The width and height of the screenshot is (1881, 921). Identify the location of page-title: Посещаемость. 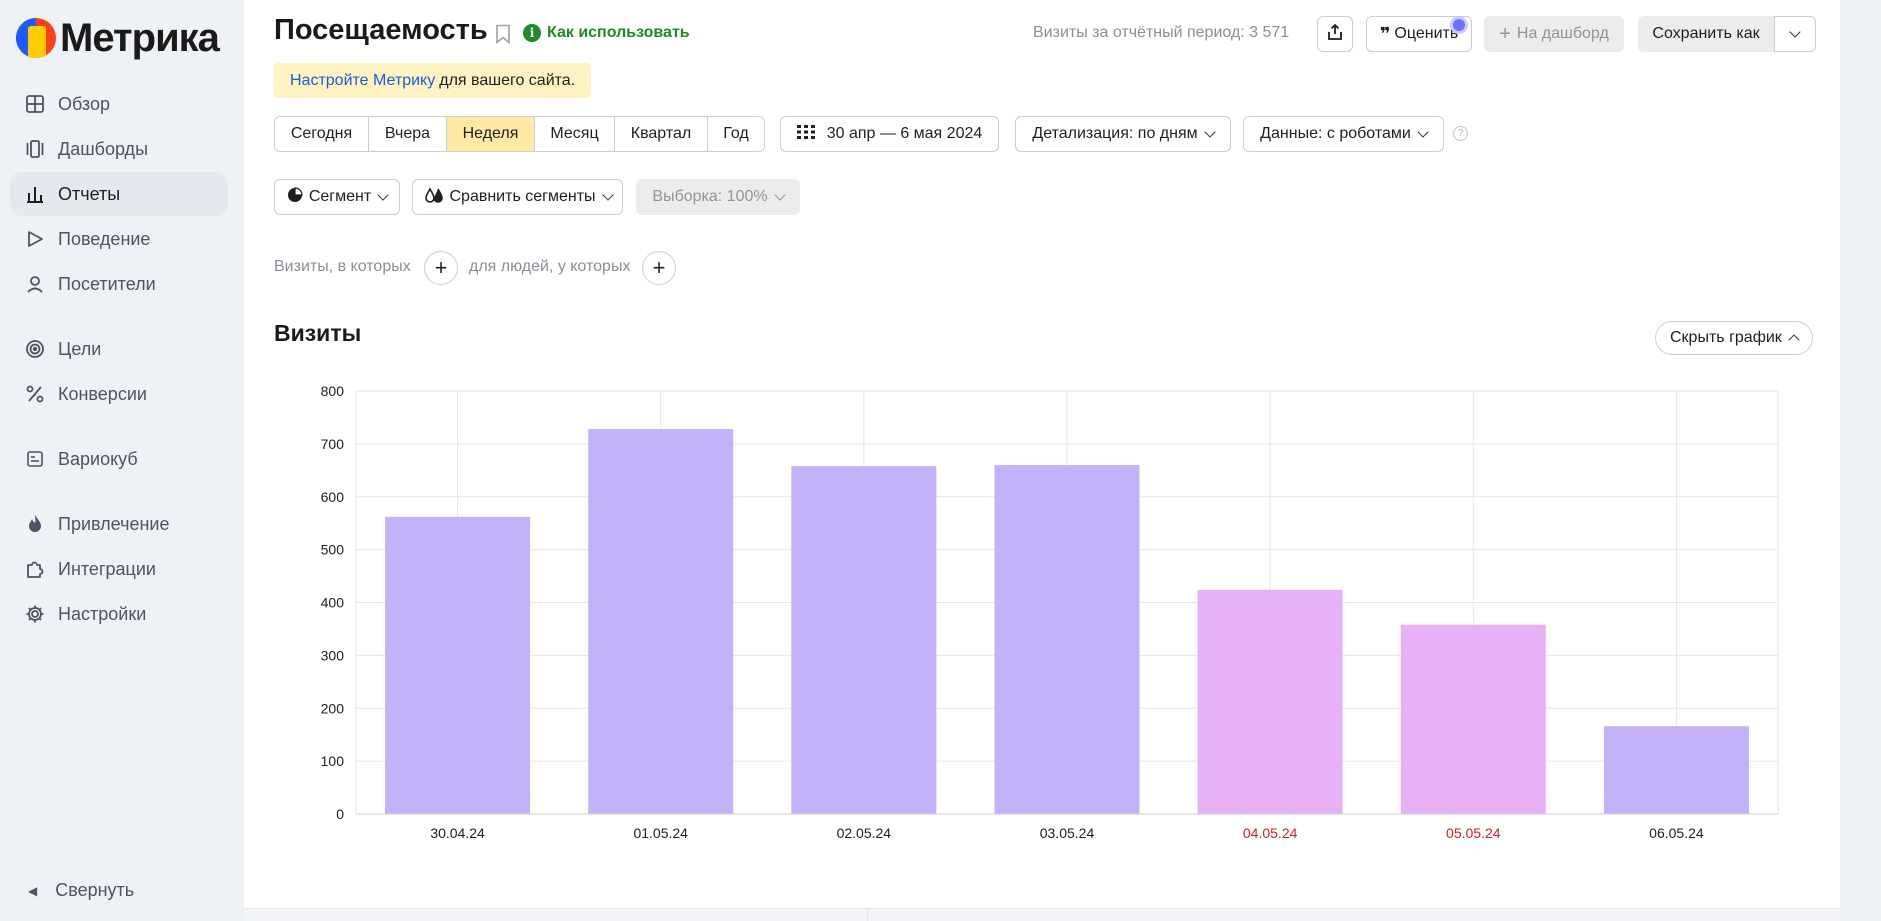
(381, 30).